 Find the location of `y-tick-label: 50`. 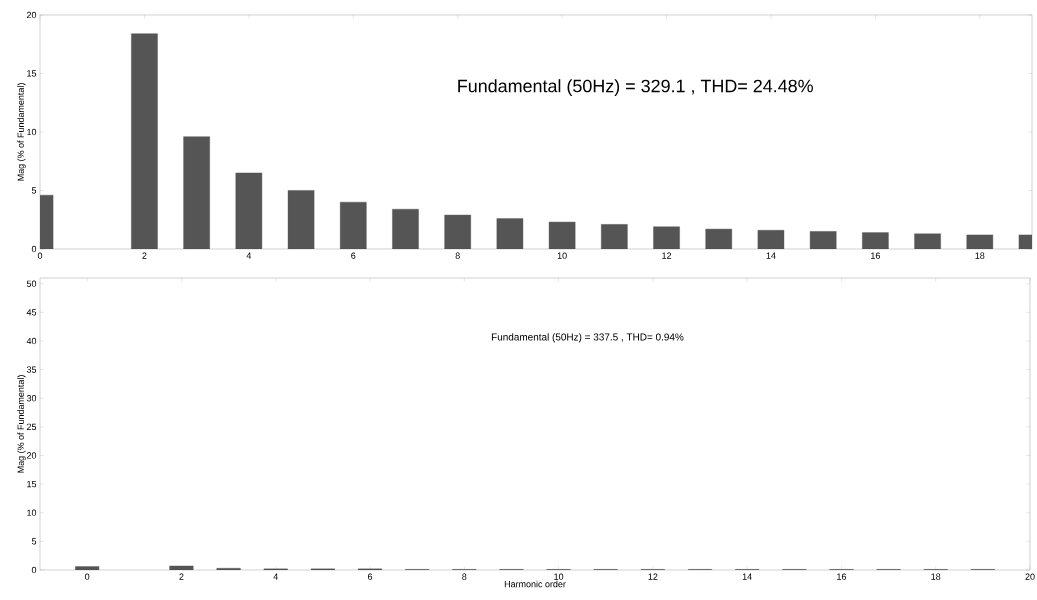

y-tick-label: 50 is located at coordinates (31, 283).